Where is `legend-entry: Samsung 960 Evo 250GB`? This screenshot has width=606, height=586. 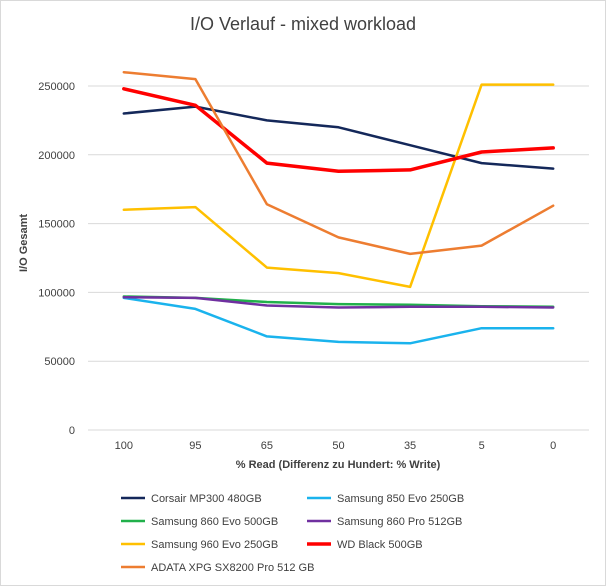
legend-entry: Samsung 960 Evo 250GB is located at coordinates (199, 545).